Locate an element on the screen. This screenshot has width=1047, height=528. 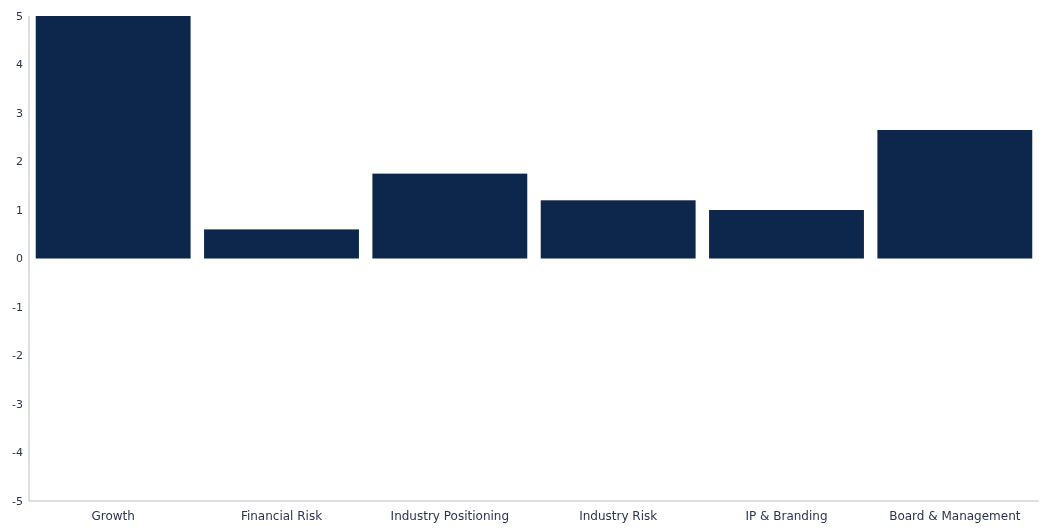
y-tick-label: 4 is located at coordinates (19, 65).